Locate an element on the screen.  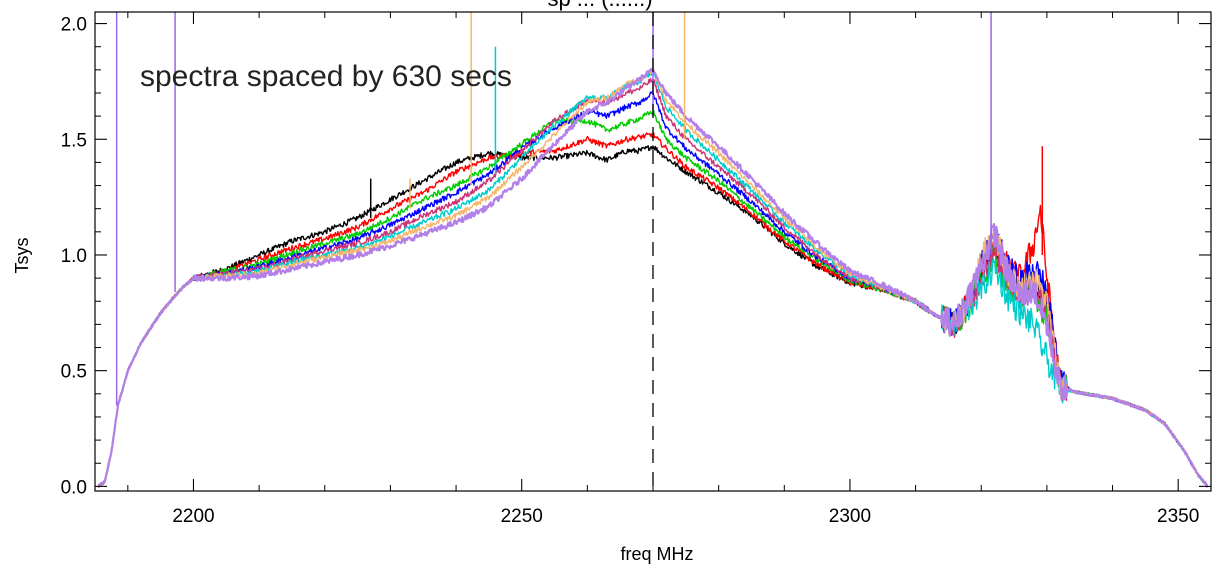
annotation-text: spectra spaced by 630 secs is located at coordinates (326, 76).